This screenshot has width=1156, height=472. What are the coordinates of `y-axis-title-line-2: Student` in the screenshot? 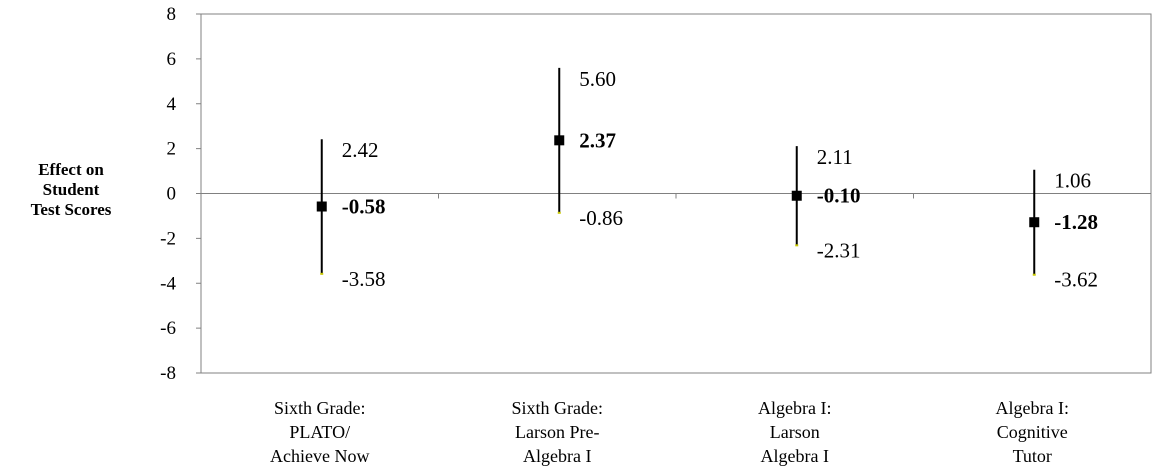 It's located at (71, 189).